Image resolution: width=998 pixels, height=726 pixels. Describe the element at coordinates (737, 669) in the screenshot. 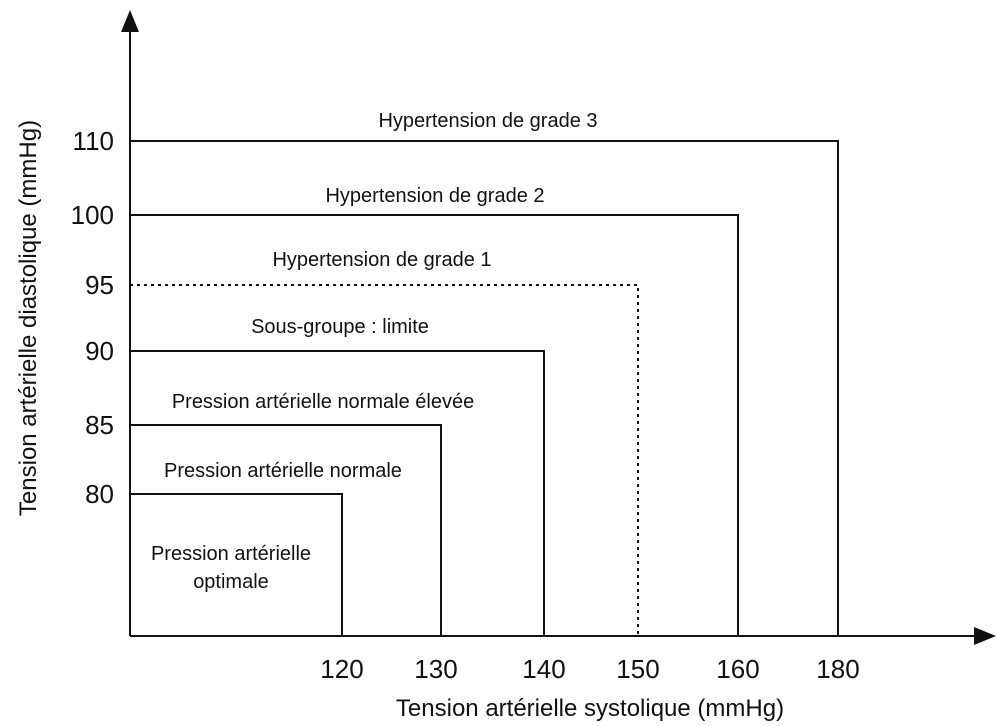

I see `x-tick-160: 160` at that location.